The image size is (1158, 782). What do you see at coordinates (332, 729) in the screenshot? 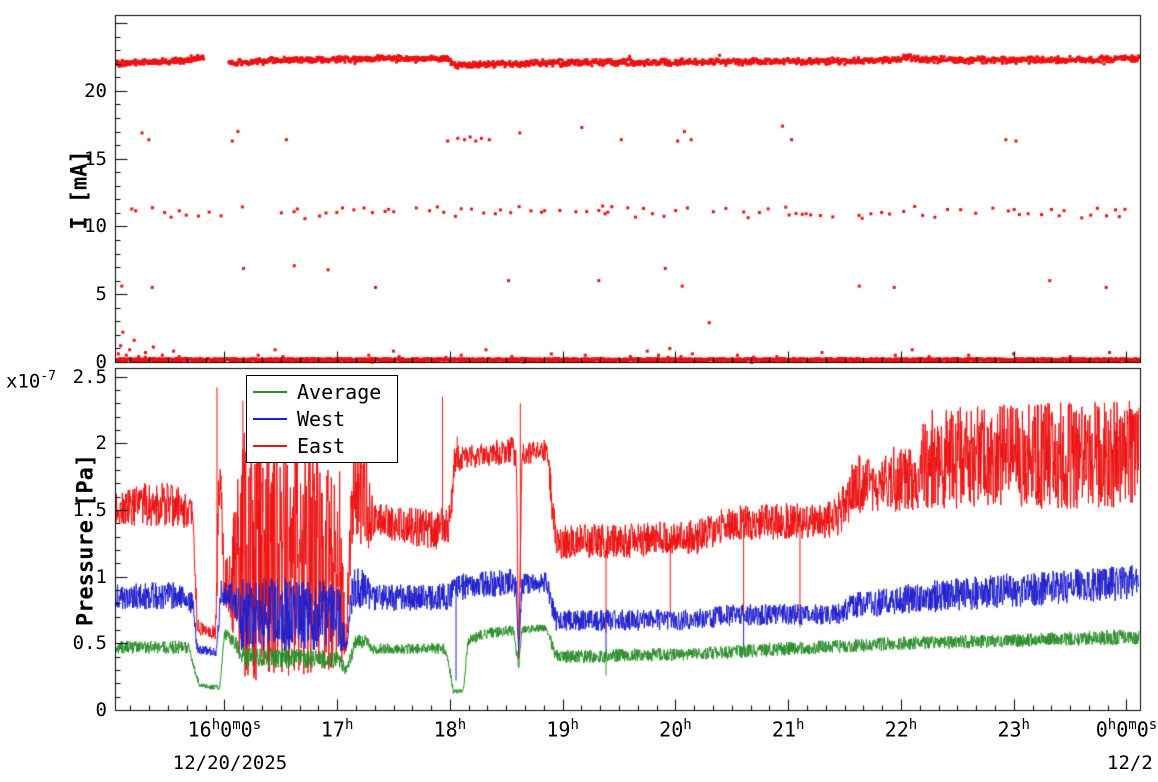
I see `label-text: 17` at bounding box center [332, 729].